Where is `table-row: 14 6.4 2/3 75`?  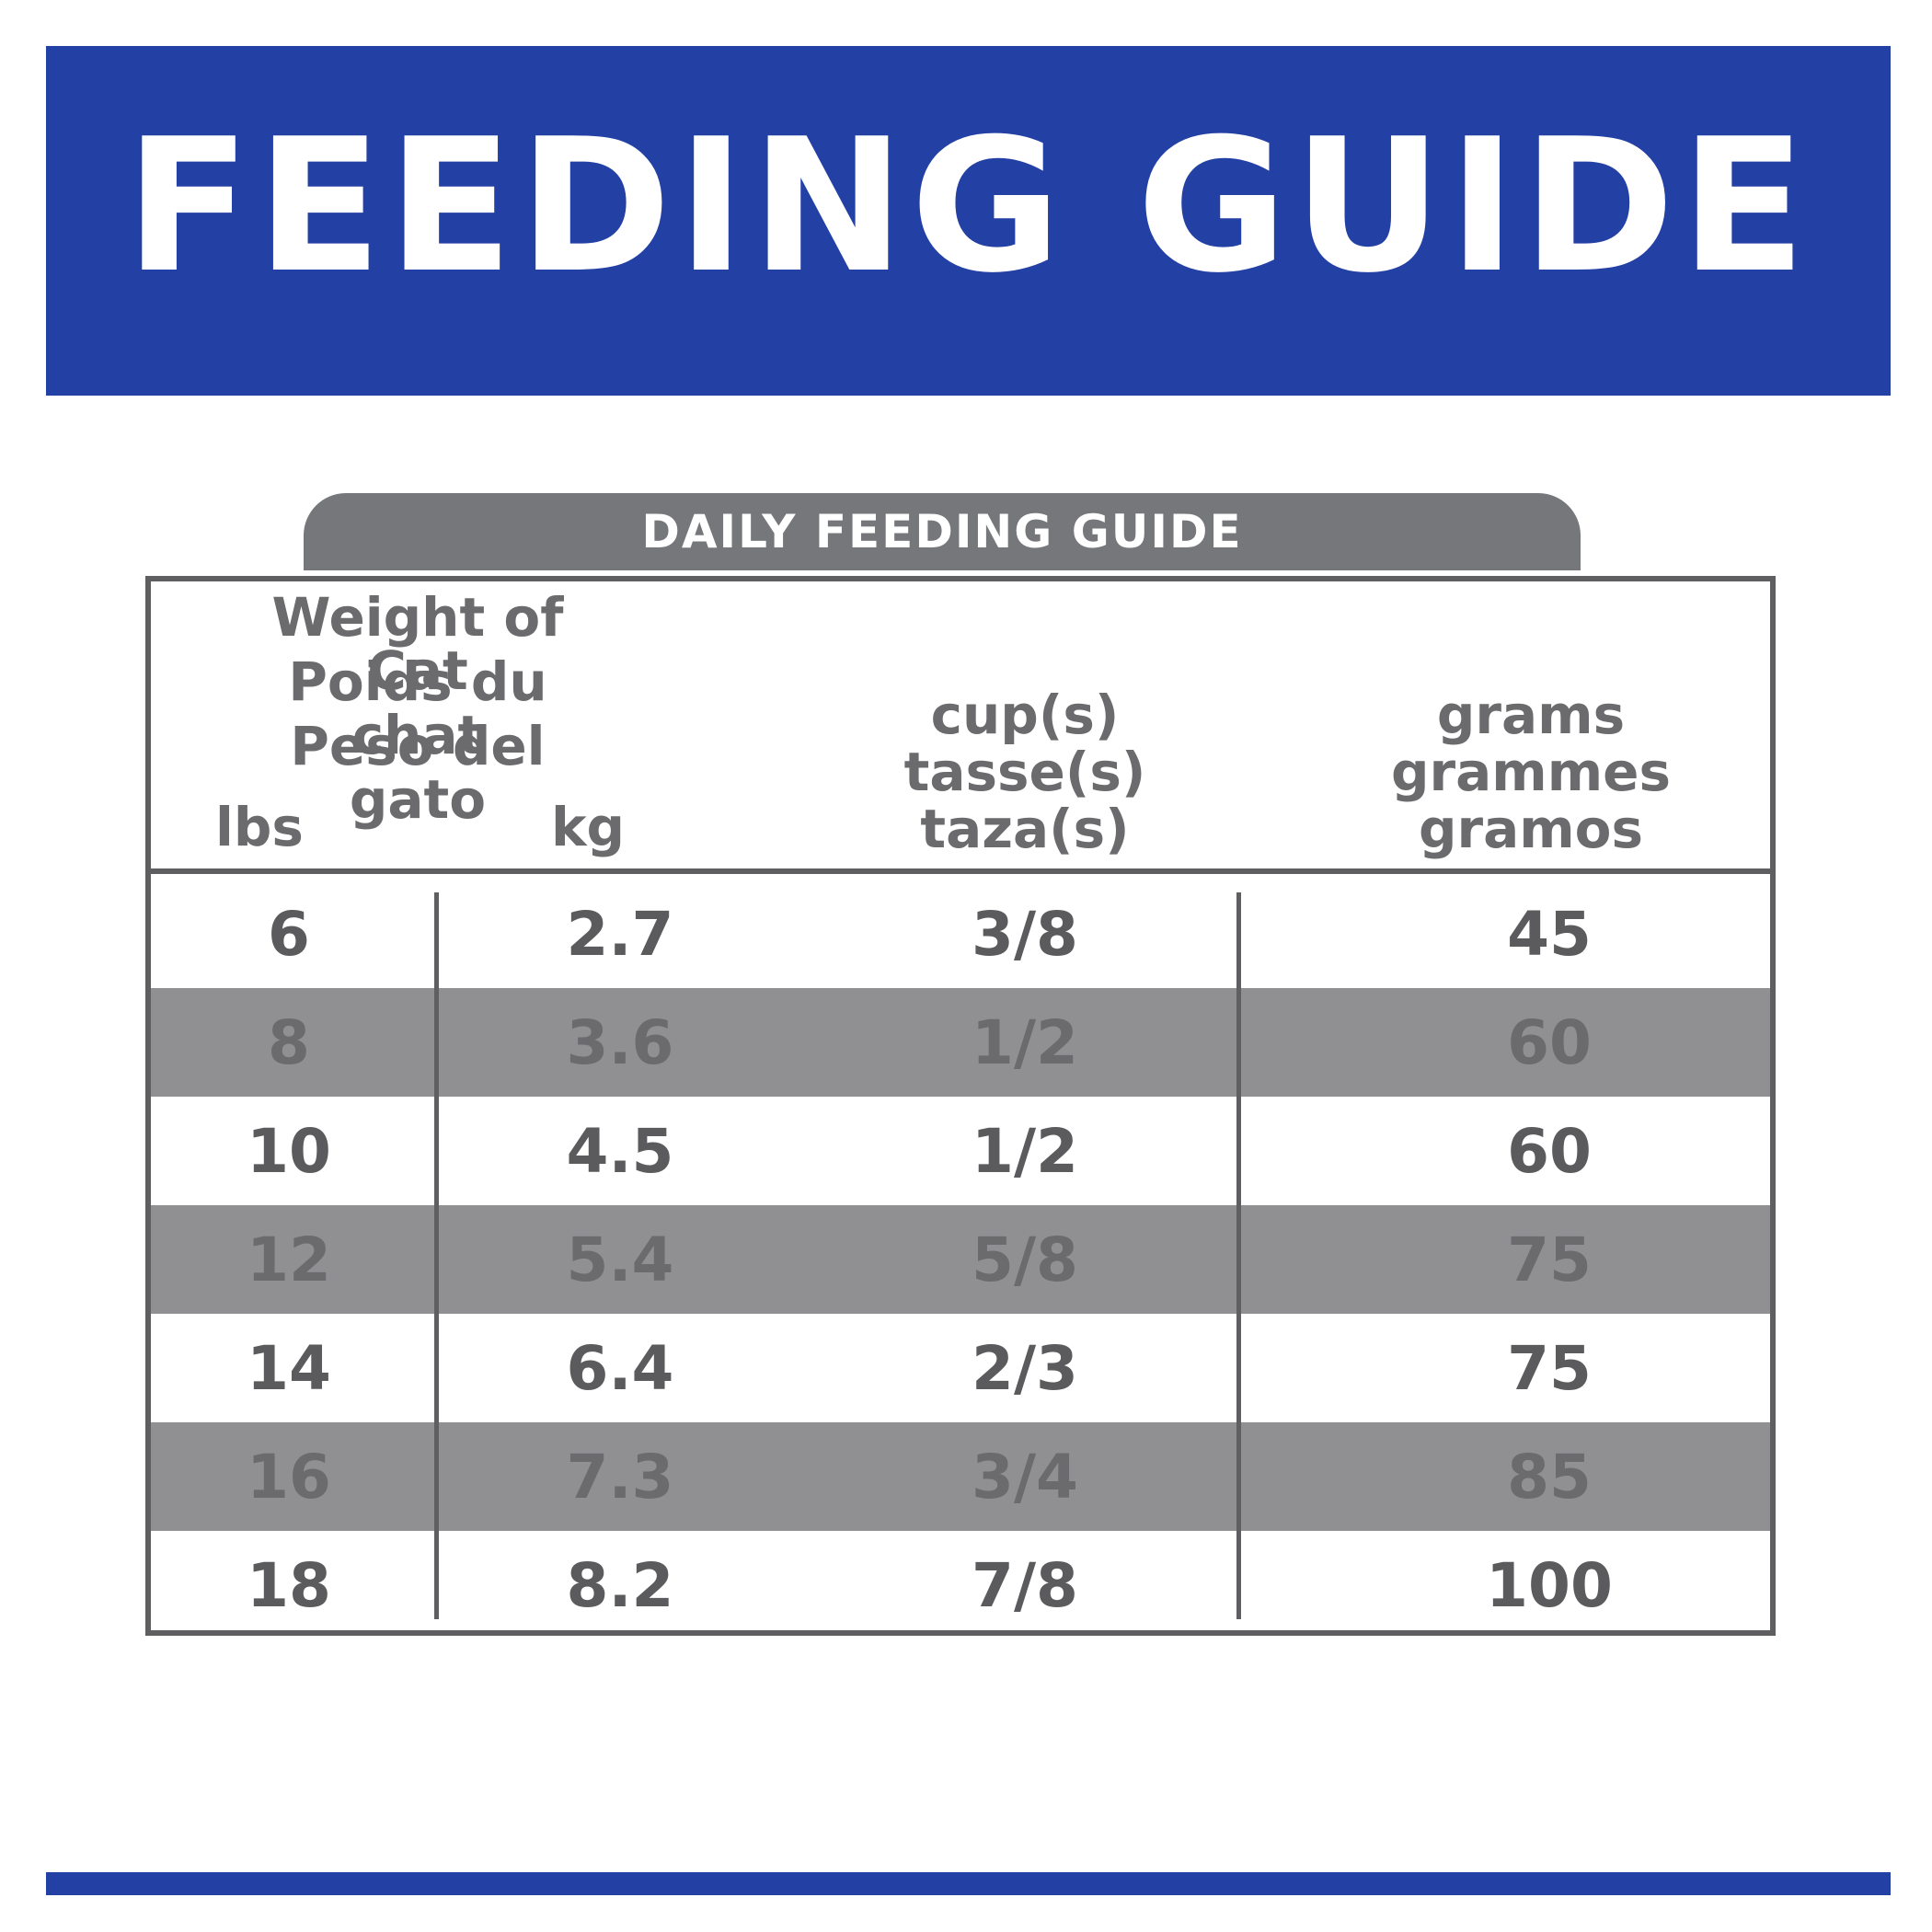 table-row: 14 6.4 2/3 75 is located at coordinates (960, 1368).